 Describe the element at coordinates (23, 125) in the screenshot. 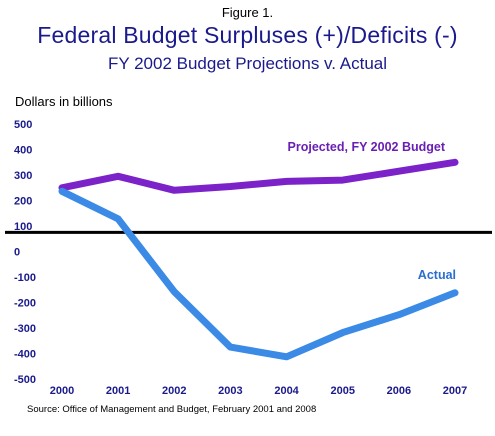

I see `y-tick-label: 500` at that location.